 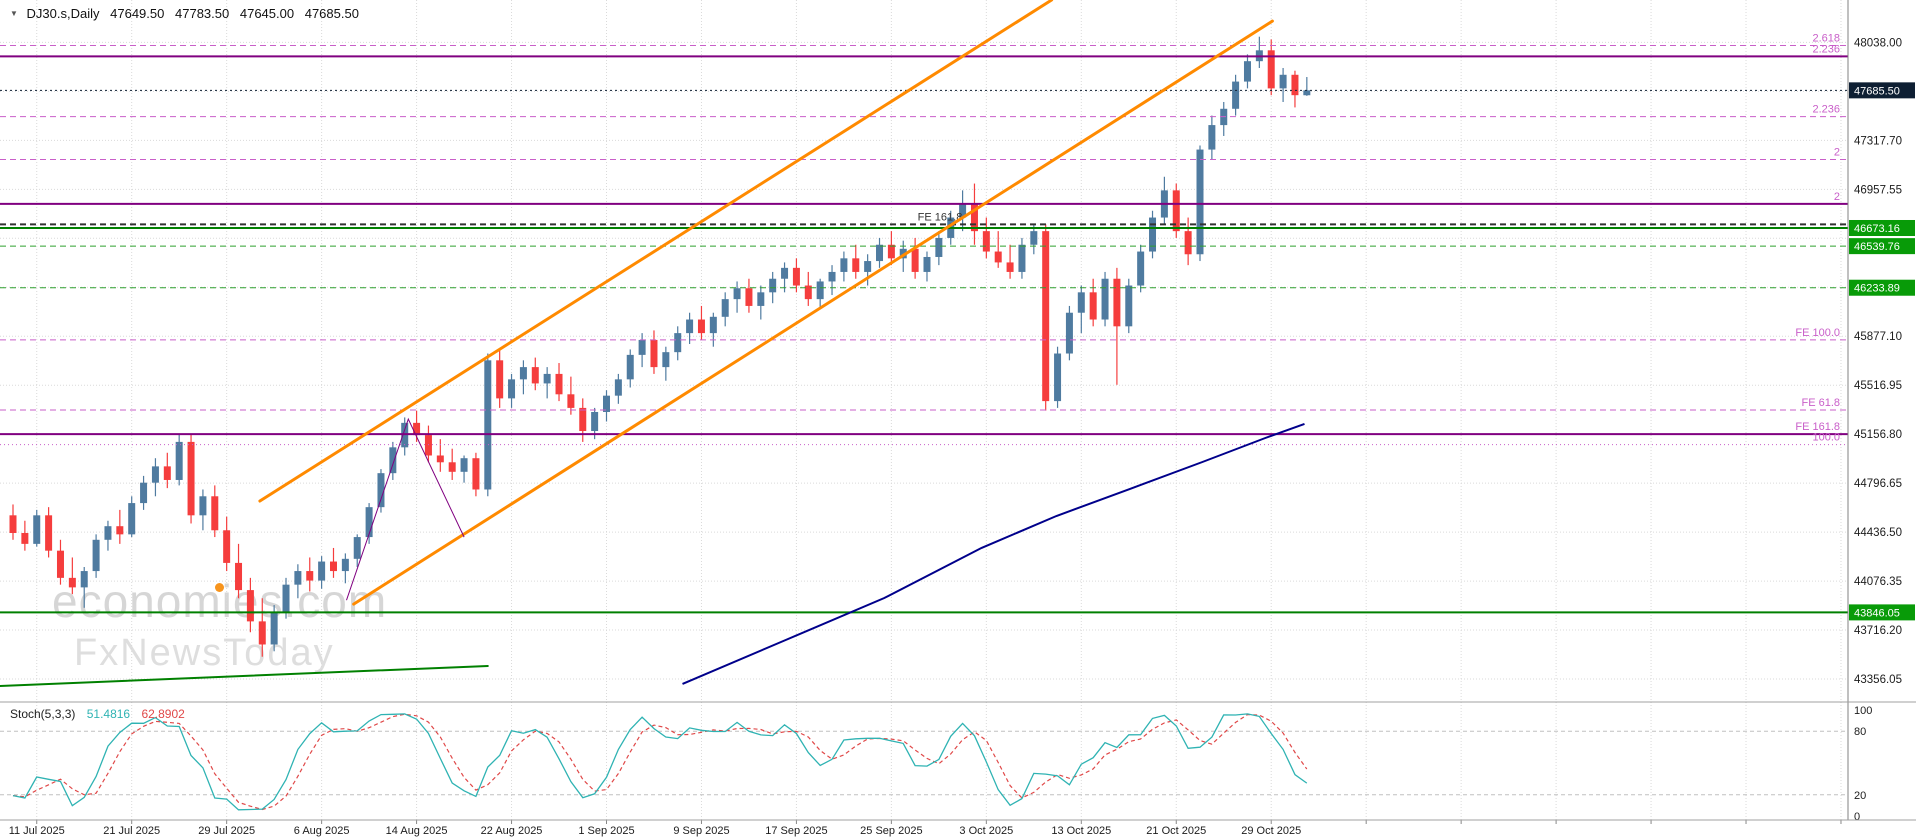 I want to click on price-tick-label: 45156.80, so click(x=1878, y=435).